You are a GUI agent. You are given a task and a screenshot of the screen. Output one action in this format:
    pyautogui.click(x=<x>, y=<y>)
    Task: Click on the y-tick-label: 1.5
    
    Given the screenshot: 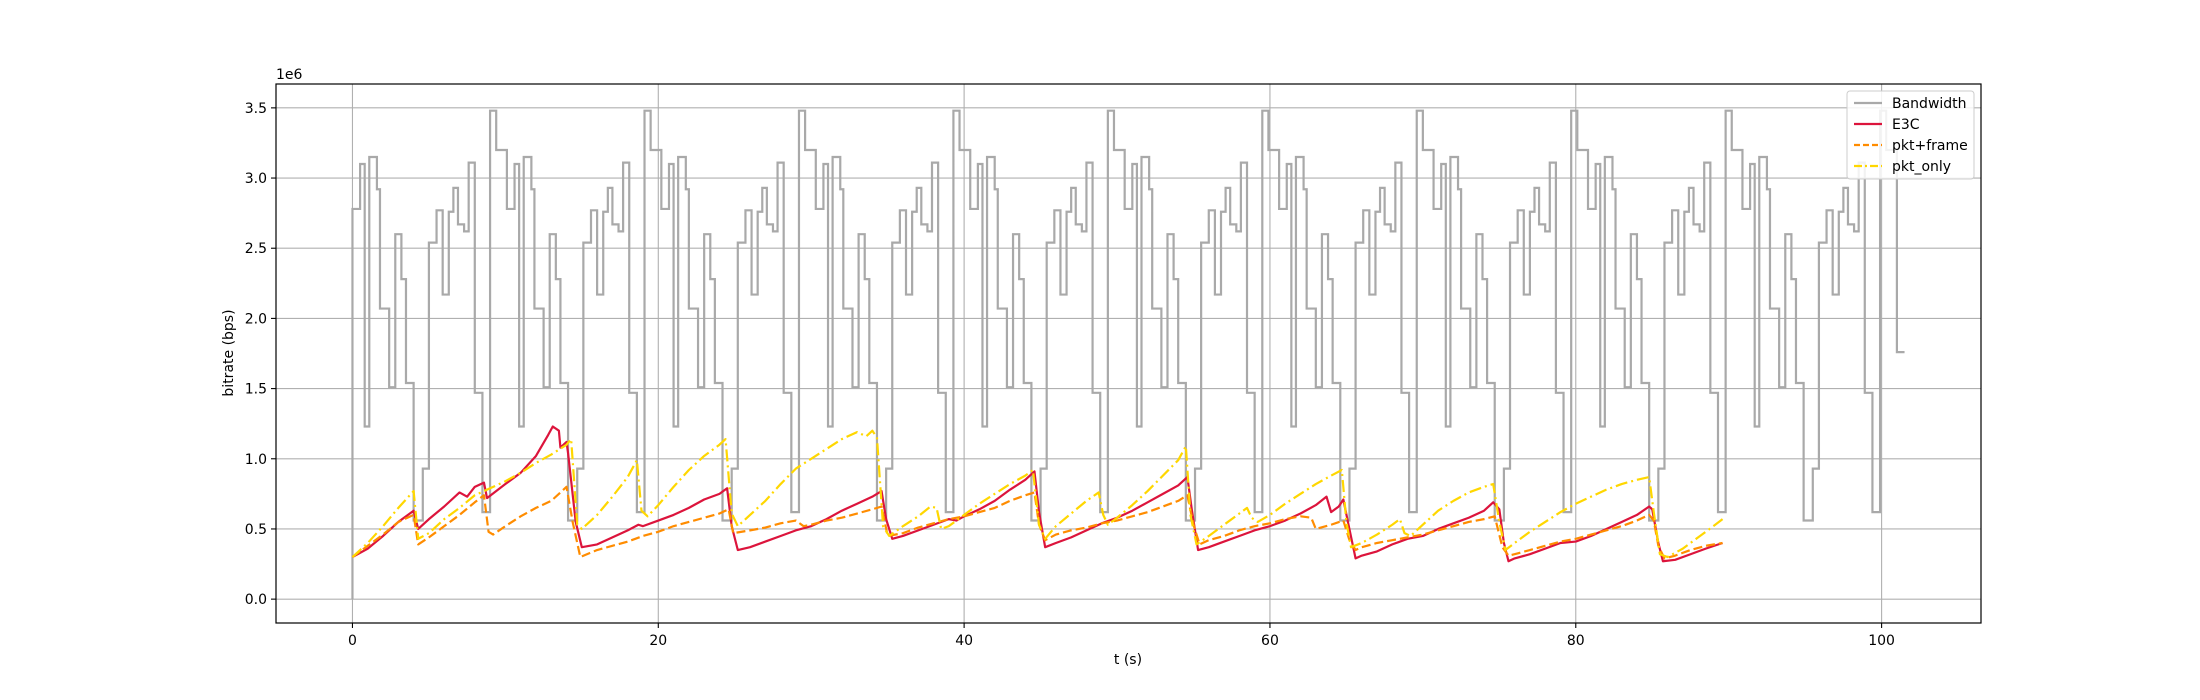 What is the action you would take?
    pyautogui.click(x=256, y=390)
    